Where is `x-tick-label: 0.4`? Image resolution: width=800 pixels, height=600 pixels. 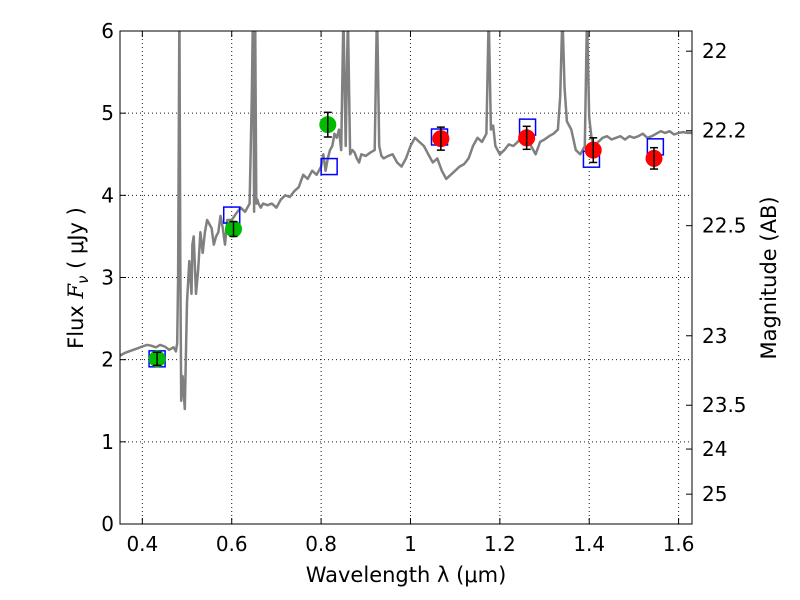
x-tick-label: 0.4 is located at coordinates (142, 544).